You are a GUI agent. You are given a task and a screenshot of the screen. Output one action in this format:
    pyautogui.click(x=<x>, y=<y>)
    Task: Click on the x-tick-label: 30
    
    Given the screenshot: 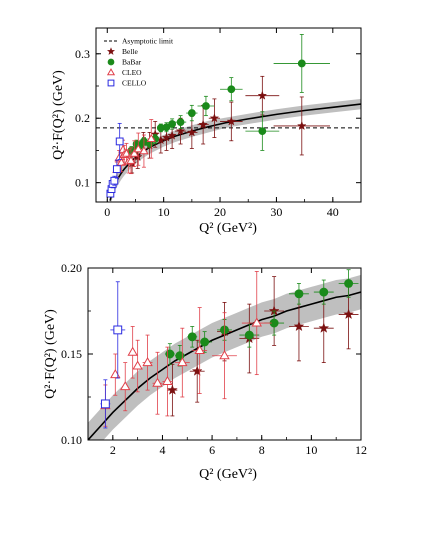 What is the action you would take?
    pyautogui.click(x=276, y=212)
    